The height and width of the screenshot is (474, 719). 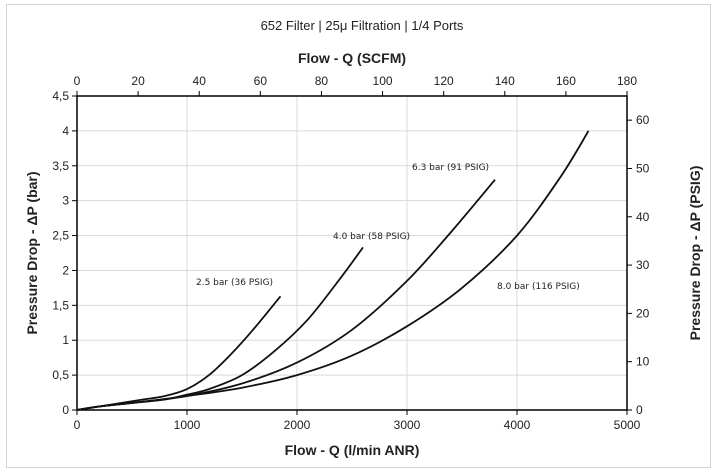 What do you see at coordinates (234, 283) in the screenshot?
I see `series-label: 2.5 bar (36 PSIG)` at bounding box center [234, 283].